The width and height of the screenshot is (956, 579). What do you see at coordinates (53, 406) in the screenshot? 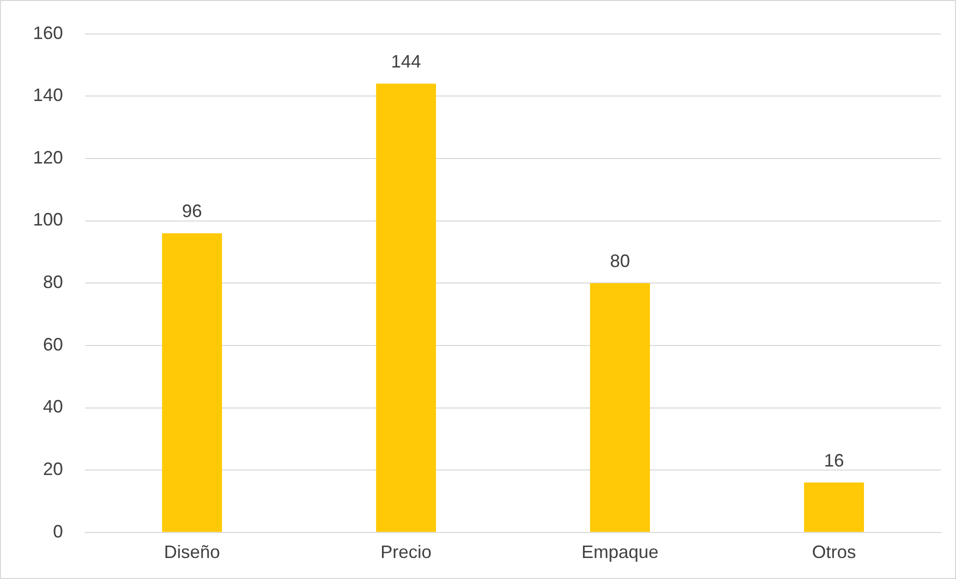
I see `y-tick-label: 40` at bounding box center [53, 406].